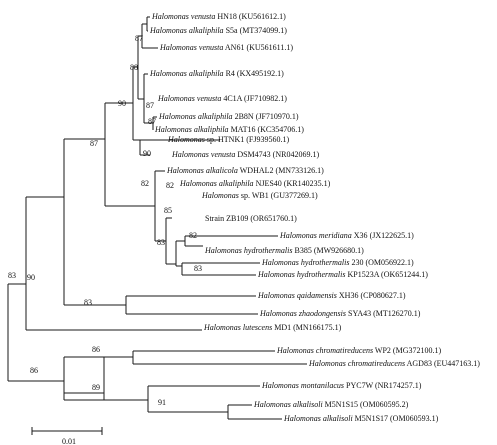  Describe the element at coordinates (218, 30) in the screenshot. I see `taxon-label: Halomonas alkaliphila S5a (MT374099.1)` at that location.